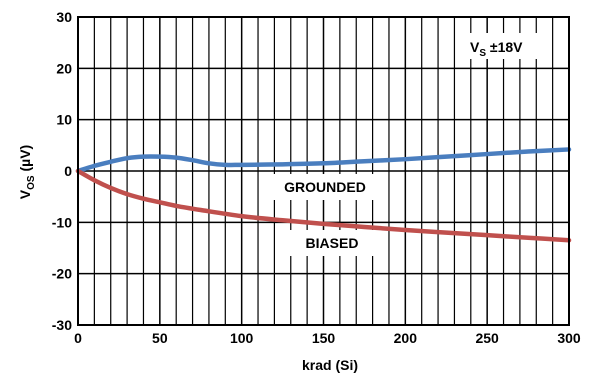 The height and width of the screenshot is (375, 597). What do you see at coordinates (406, 338) in the screenshot?
I see `x-tick-label: 200` at bounding box center [406, 338].